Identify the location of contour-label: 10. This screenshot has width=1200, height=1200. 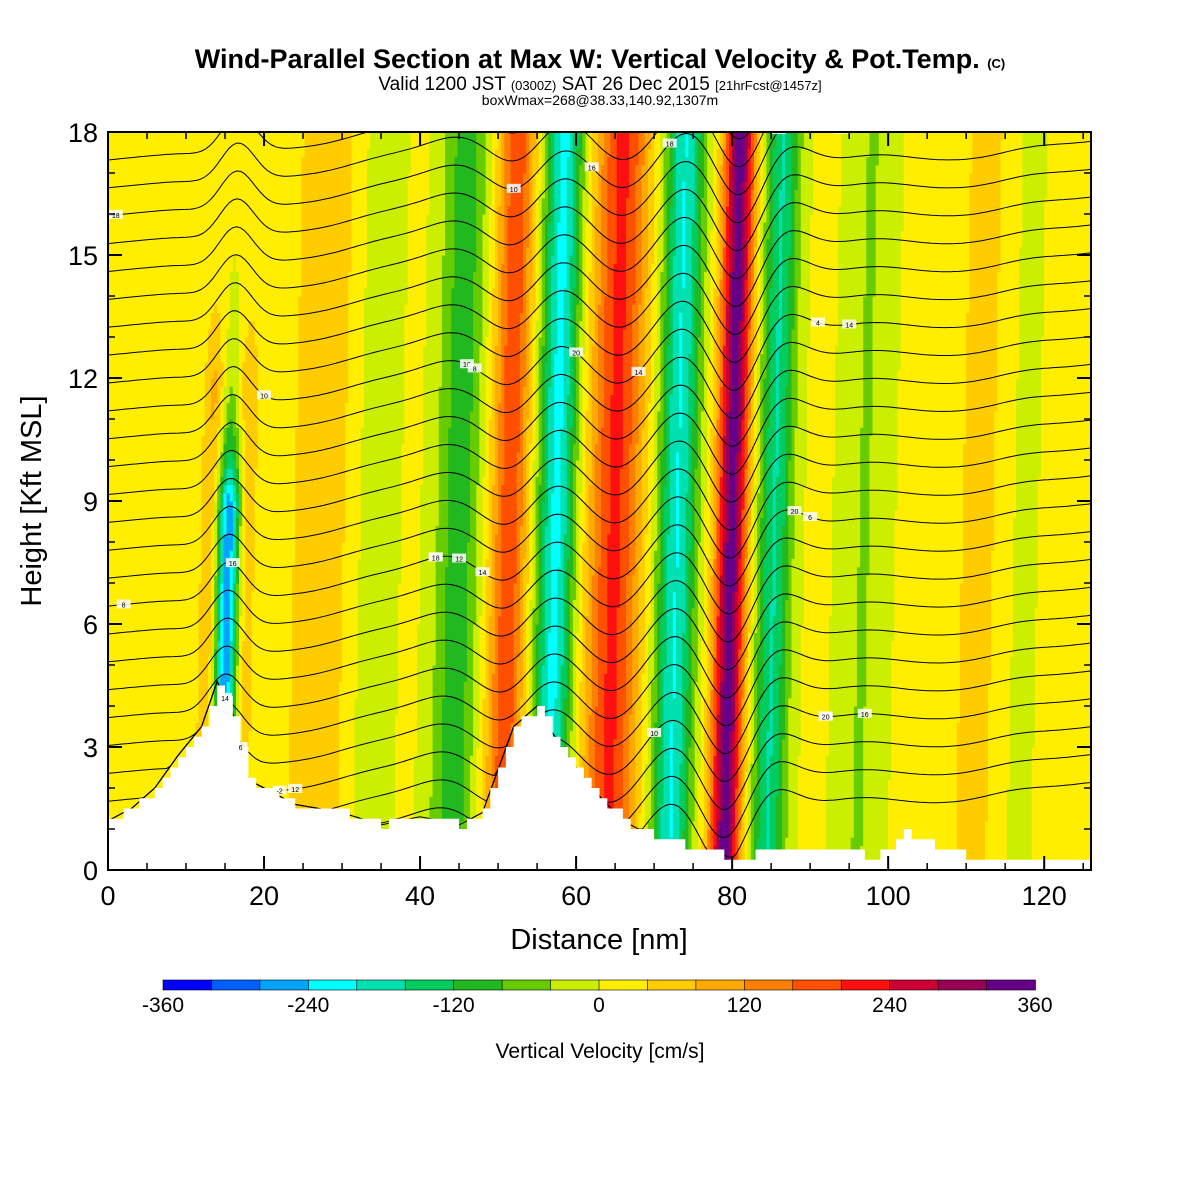
(654, 732).